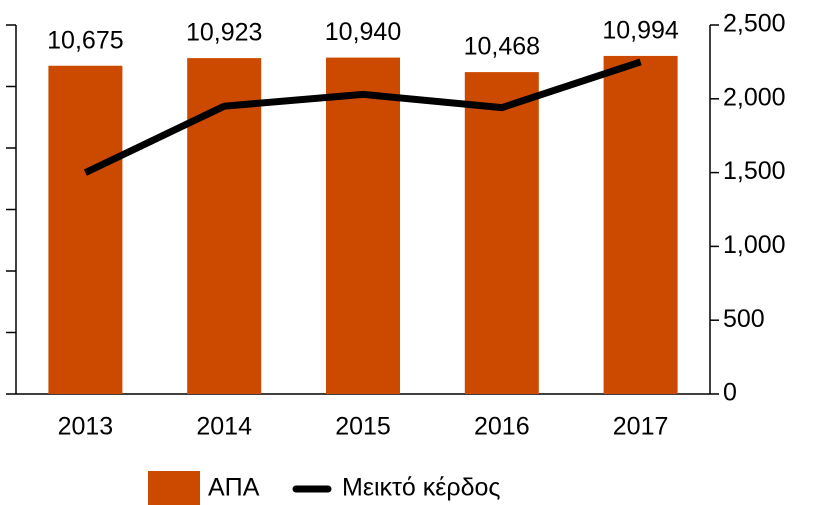 Image resolution: width=818 pixels, height=505 pixels. I want to click on data-label: 10,940, so click(363, 32).